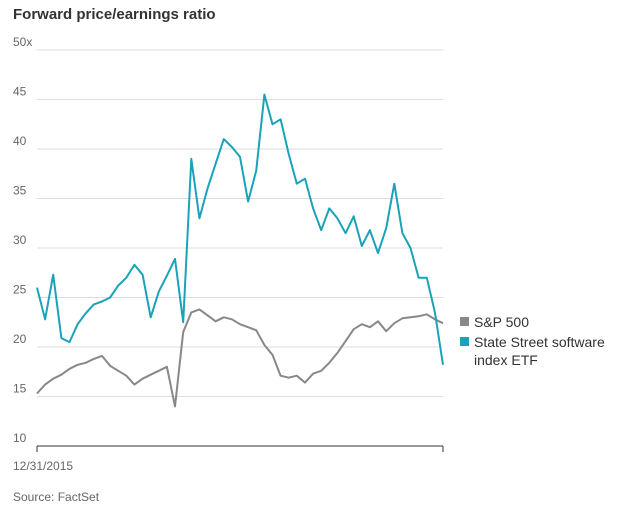  I want to click on legend-label-sp500: S&P 500, so click(501, 322).